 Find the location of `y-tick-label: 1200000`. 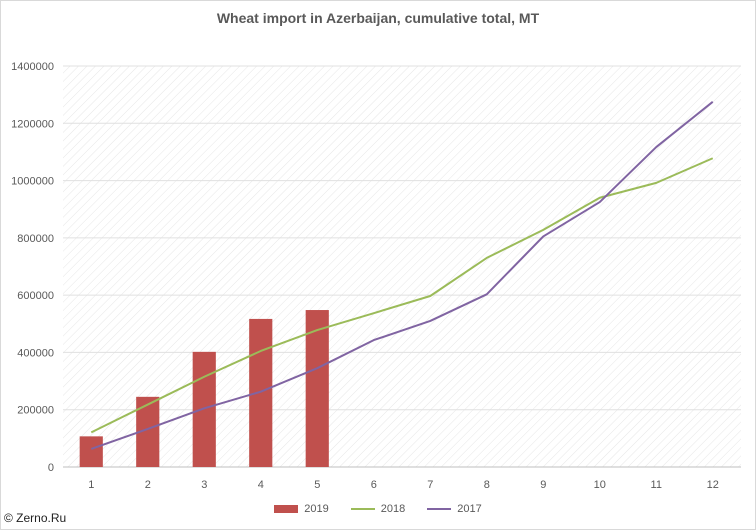

y-tick-label: 1200000 is located at coordinates (32, 124).